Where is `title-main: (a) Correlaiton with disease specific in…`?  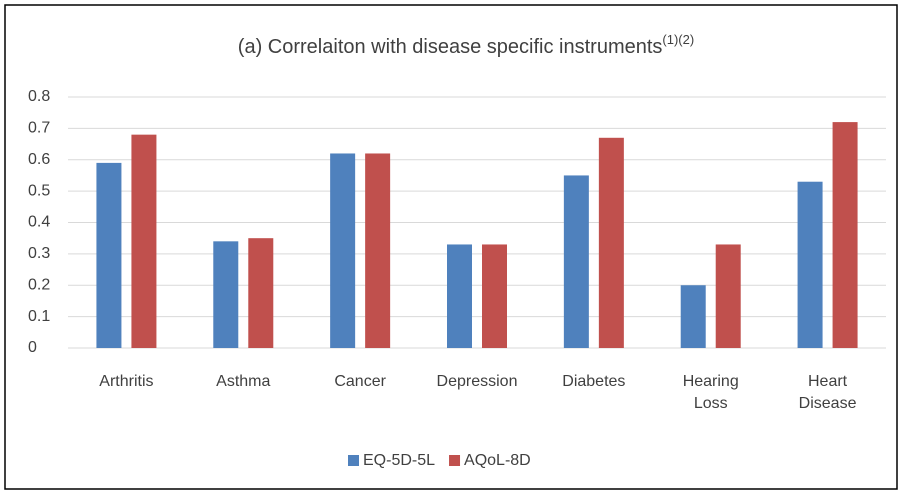 title-main: (a) Correlaiton with disease specific in… is located at coordinates (450, 47).